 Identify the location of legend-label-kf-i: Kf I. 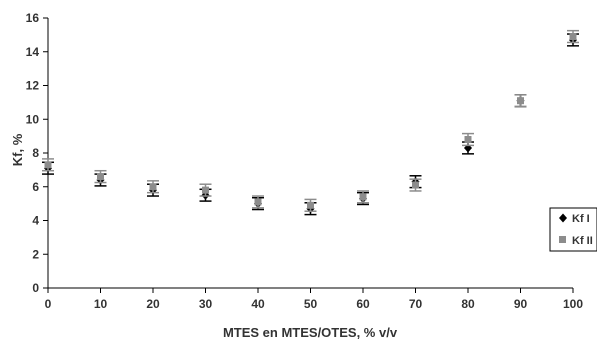
(581, 219).